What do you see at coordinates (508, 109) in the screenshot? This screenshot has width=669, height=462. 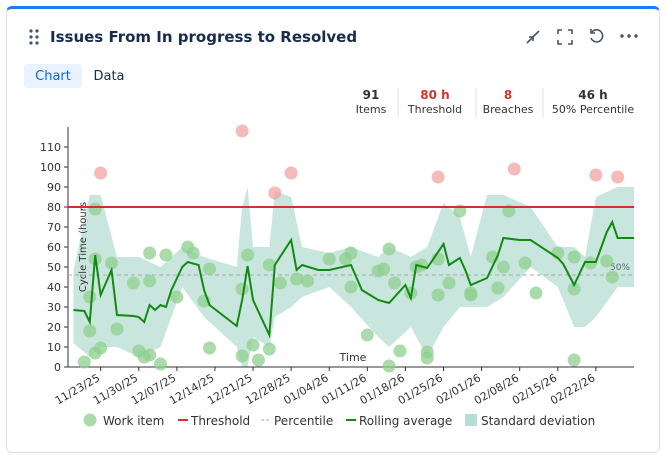 I see `stat-label: Breaches` at bounding box center [508, 109].